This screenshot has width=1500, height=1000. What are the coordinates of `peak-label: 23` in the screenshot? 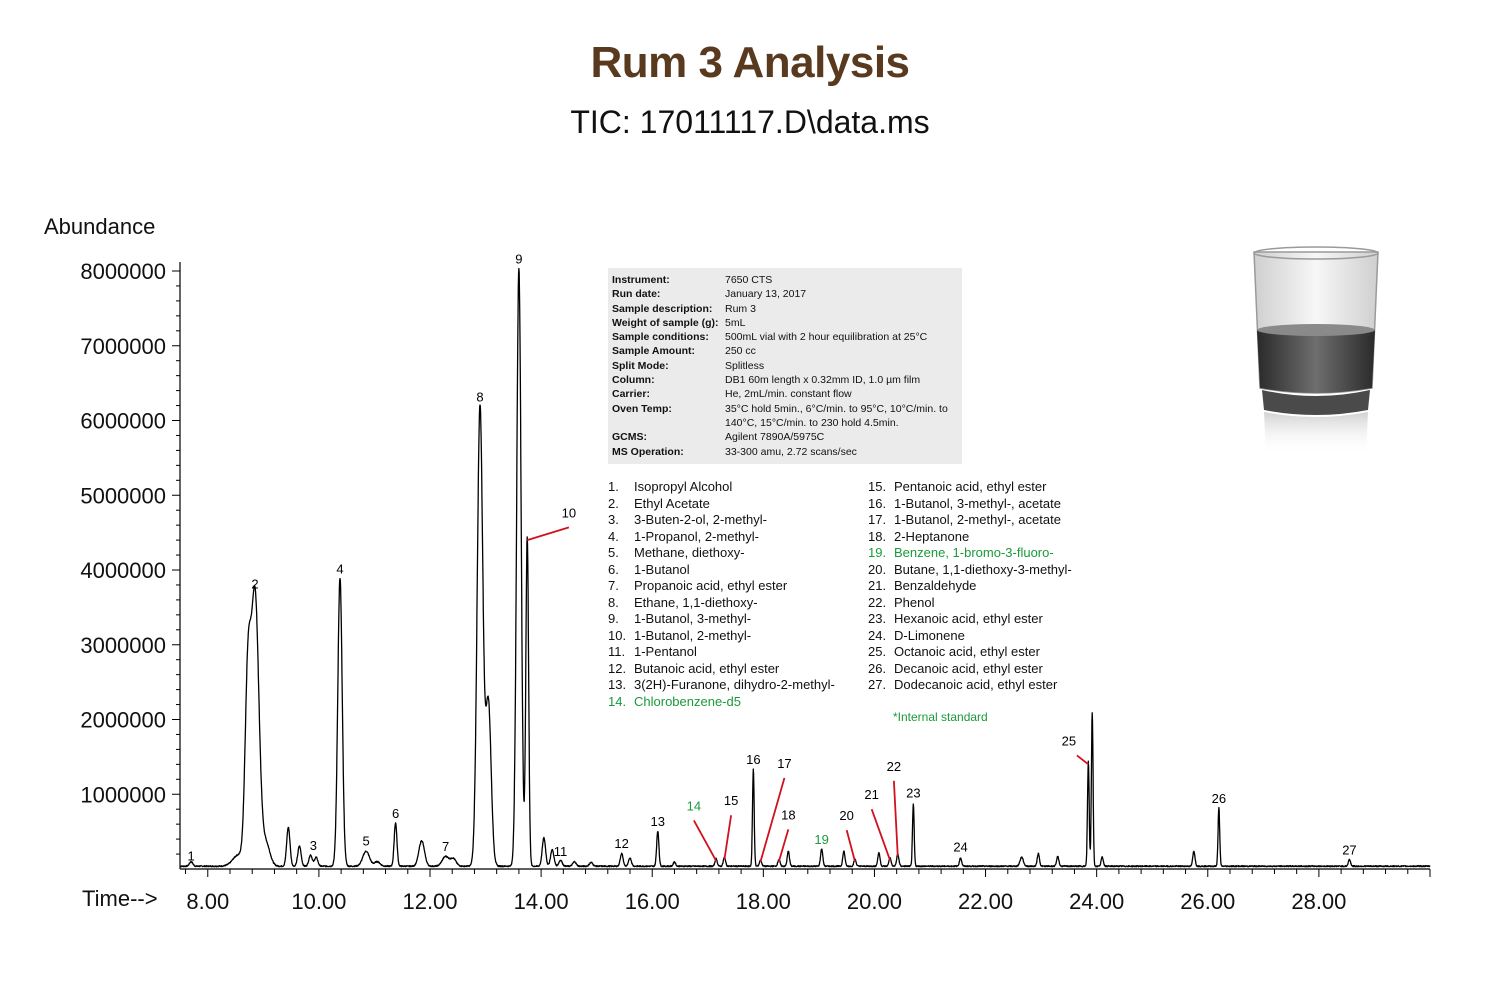 It's located at (913, 793).